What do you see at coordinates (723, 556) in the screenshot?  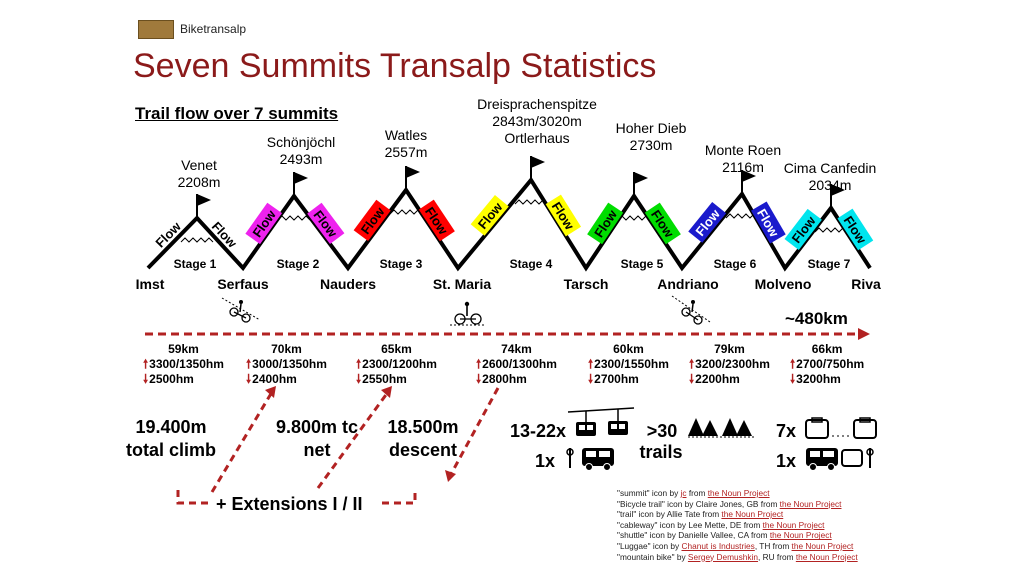 I see `credit-author-link: Sergey Demushkin` at bounding box center [723, 556].